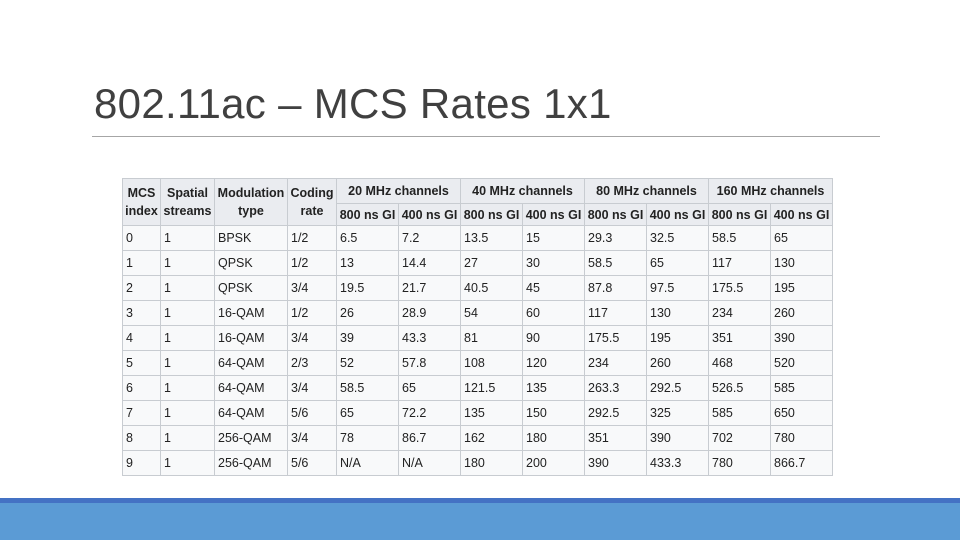  Describe the element at coordinates (739, 363) in the screenshot. I see `cell-160mhz-800ns: 468` at that location.